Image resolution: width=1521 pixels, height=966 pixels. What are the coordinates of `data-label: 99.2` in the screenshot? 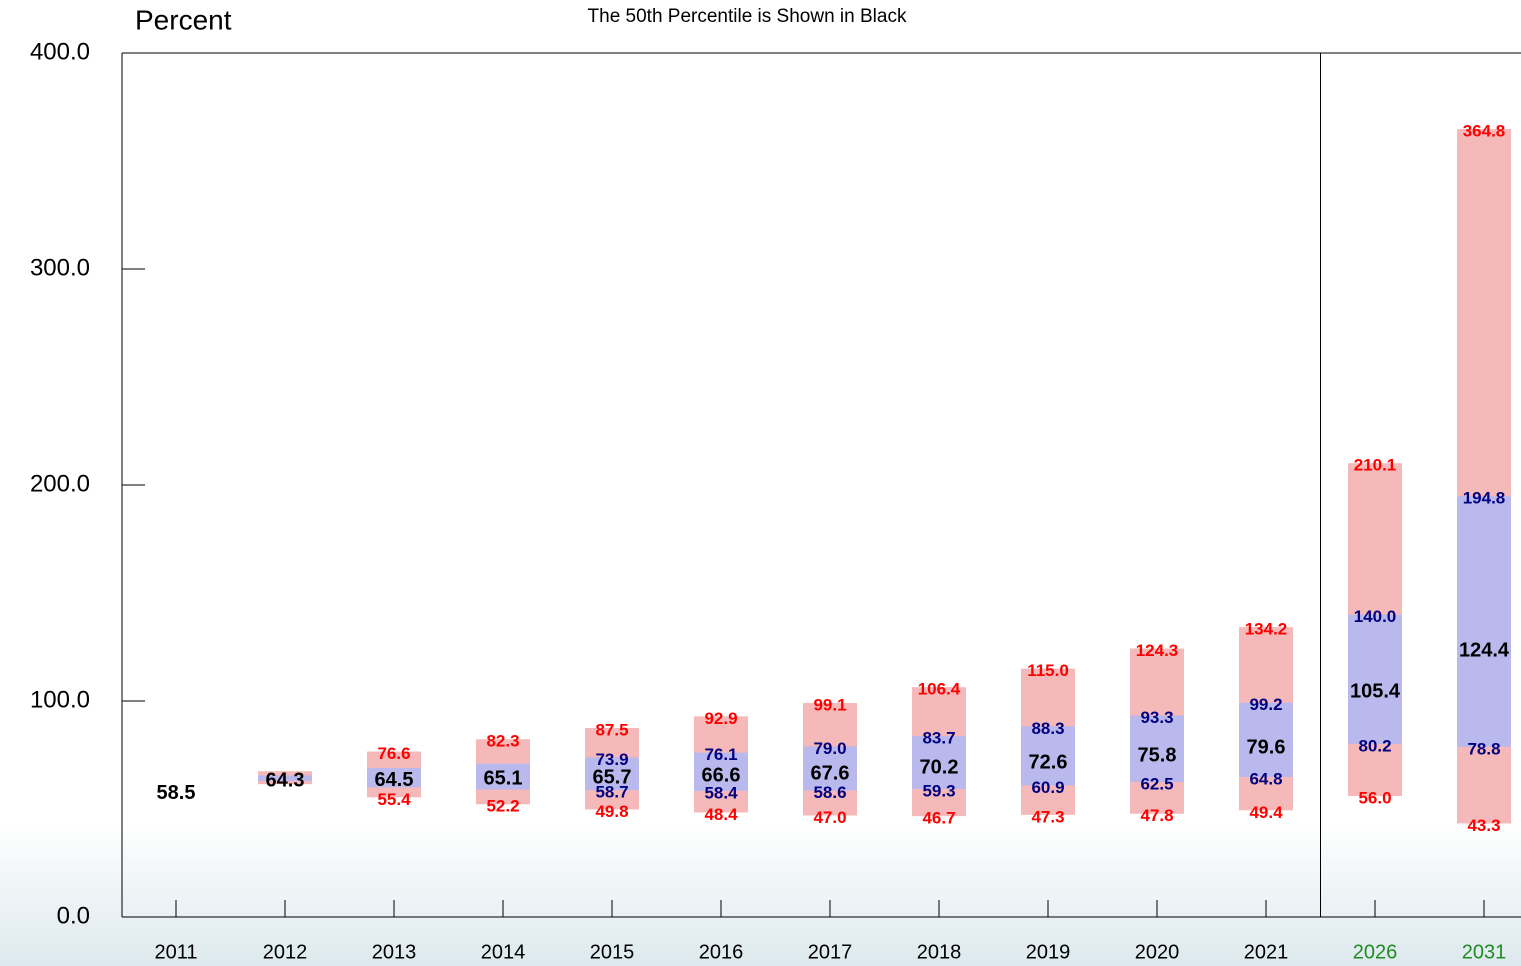 It's located at (1265, 704).